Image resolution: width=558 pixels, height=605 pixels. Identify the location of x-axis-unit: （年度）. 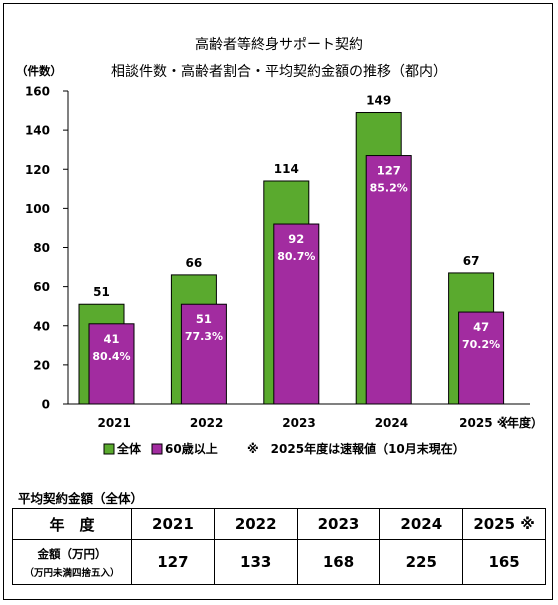
(519, 422).